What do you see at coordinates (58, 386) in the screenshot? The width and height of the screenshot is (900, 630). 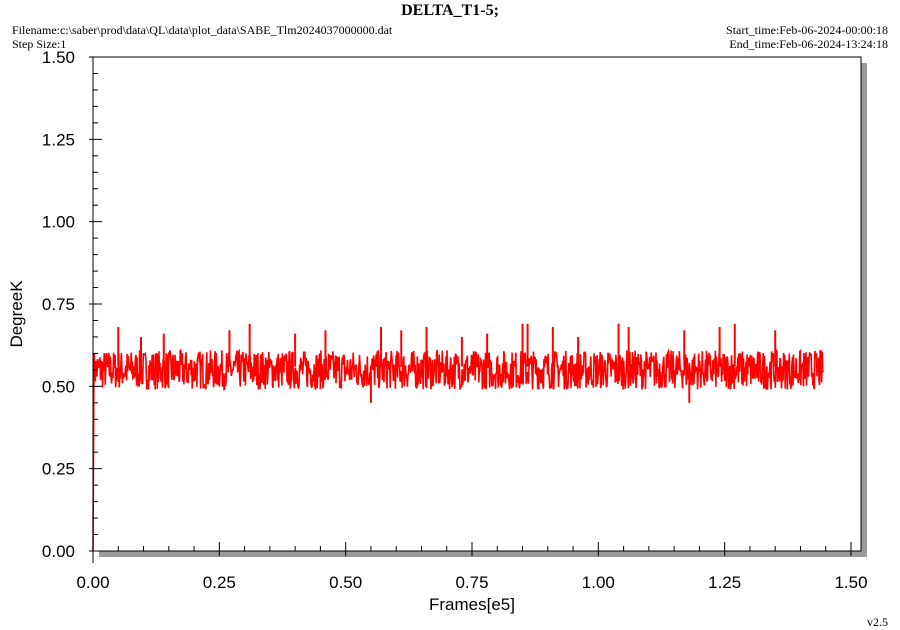 I see `y-tick-label: 0.50` at bounding box center [58, 386].